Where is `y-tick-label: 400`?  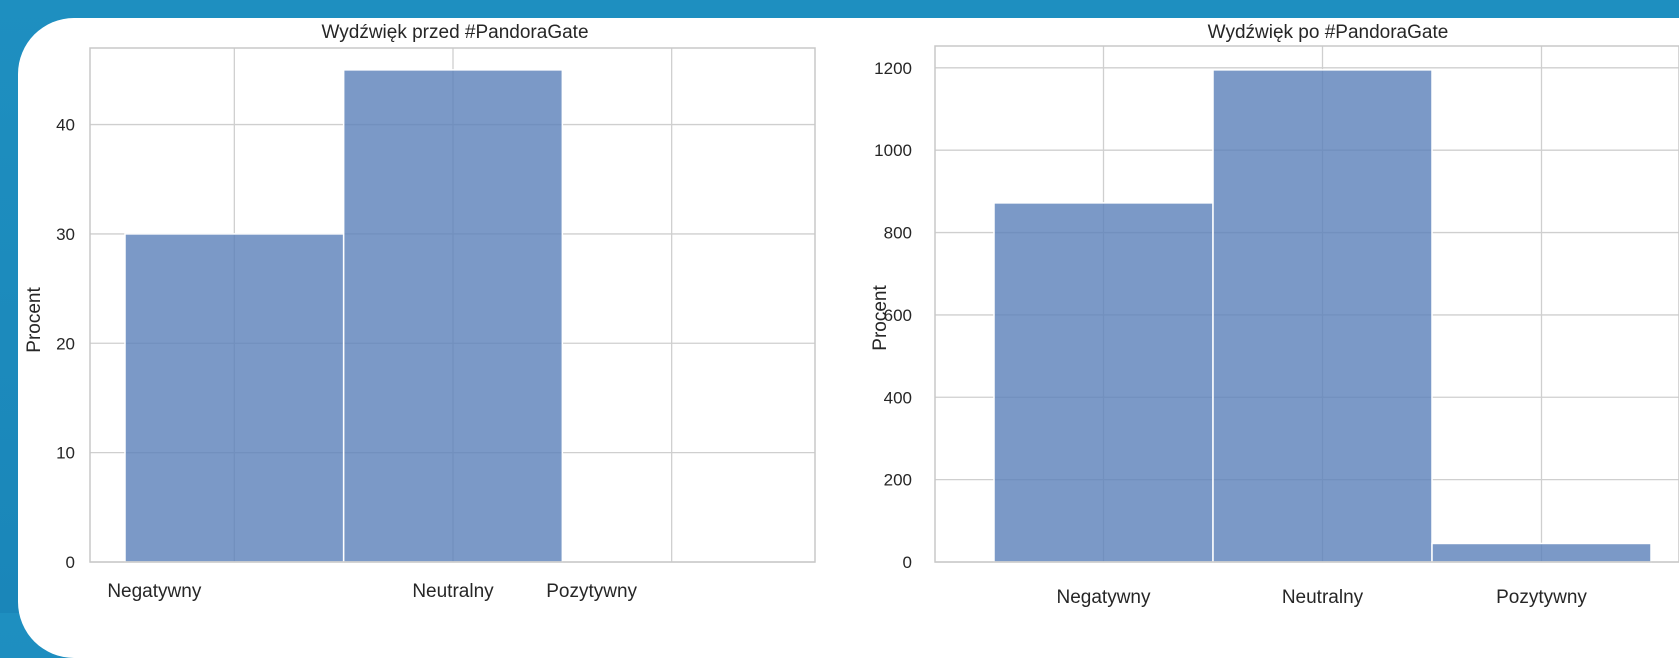
y-tick-label: 400 is located at coordinates (898, 397).